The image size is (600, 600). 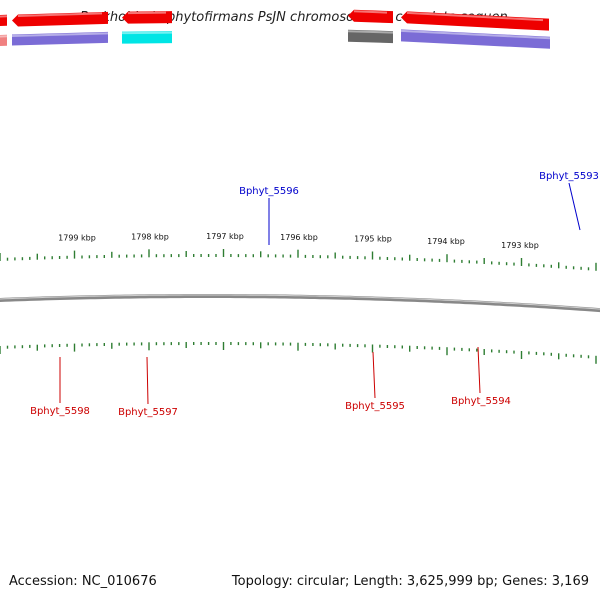 What do you see at coordinates (475, 16) in the screenshot?
I see `cds-arrow-bphyt-5594-shine` at bounding box center [475, 16].